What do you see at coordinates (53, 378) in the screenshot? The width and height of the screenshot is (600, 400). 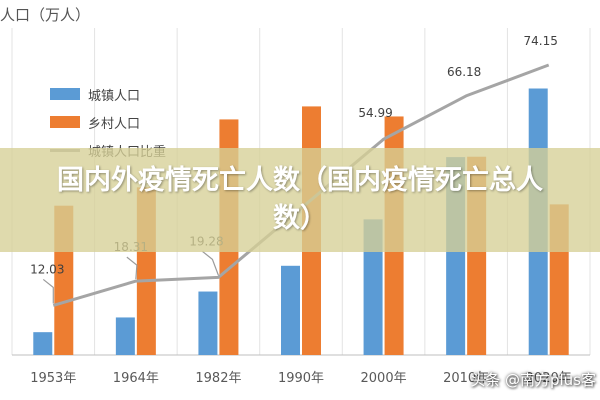 I see `x-tick-label: 1953年` at bounding box center [53, 378].